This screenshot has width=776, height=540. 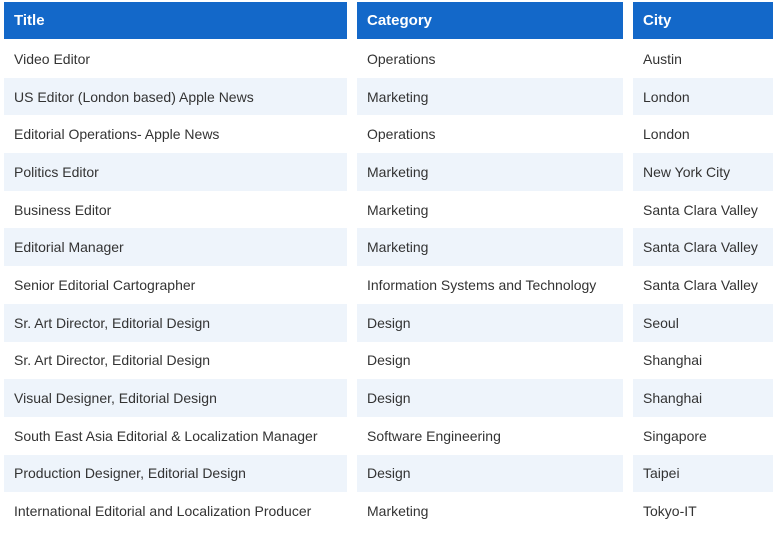 I want to click on table-cell-category: Software Engineering, so click(x=490, y=435).